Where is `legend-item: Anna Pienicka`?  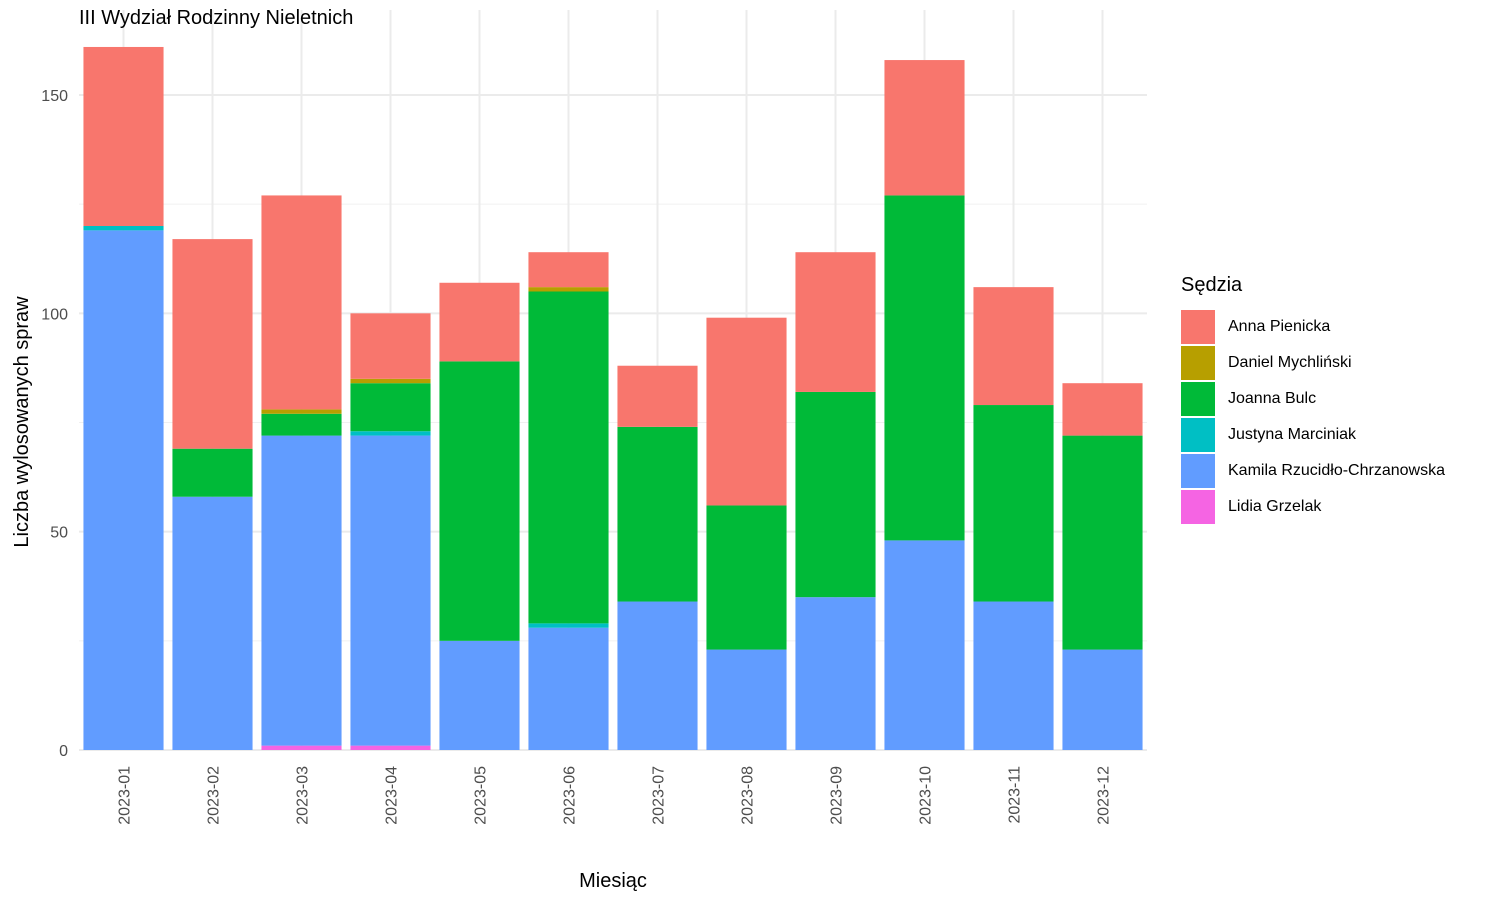
legend-item: Anna Pienicka is located at coordinates (1313, 327).